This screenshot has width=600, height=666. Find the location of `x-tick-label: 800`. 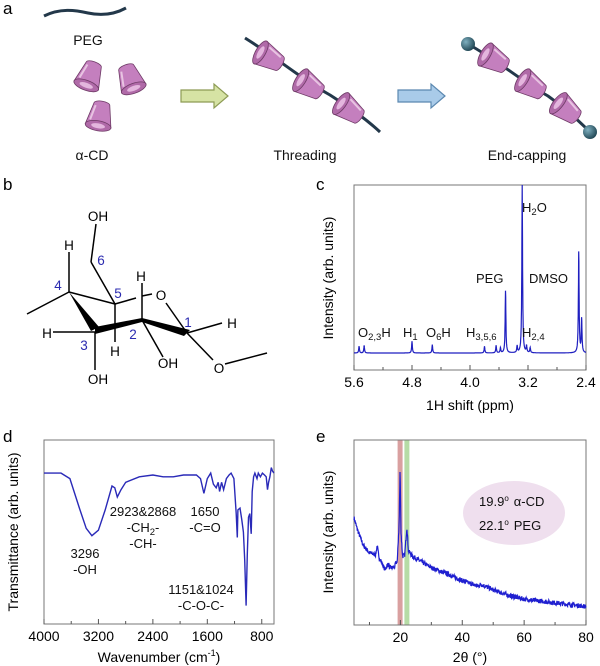

x-tick-label: 800 is located at coordinates (262, 636).